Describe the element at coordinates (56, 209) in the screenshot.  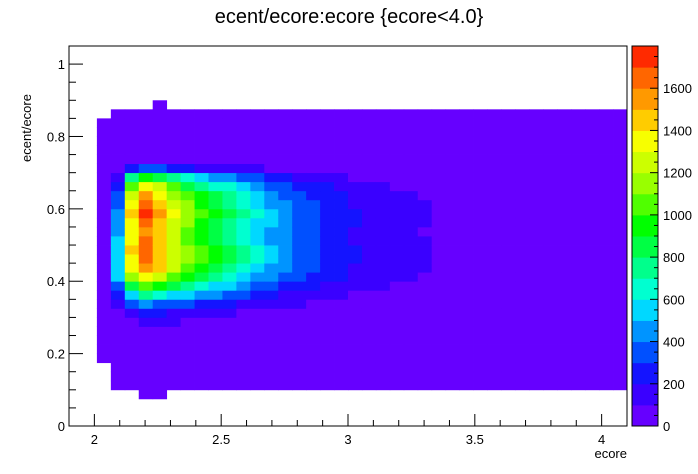
I see `y-tick-label: 0.6` at that location.